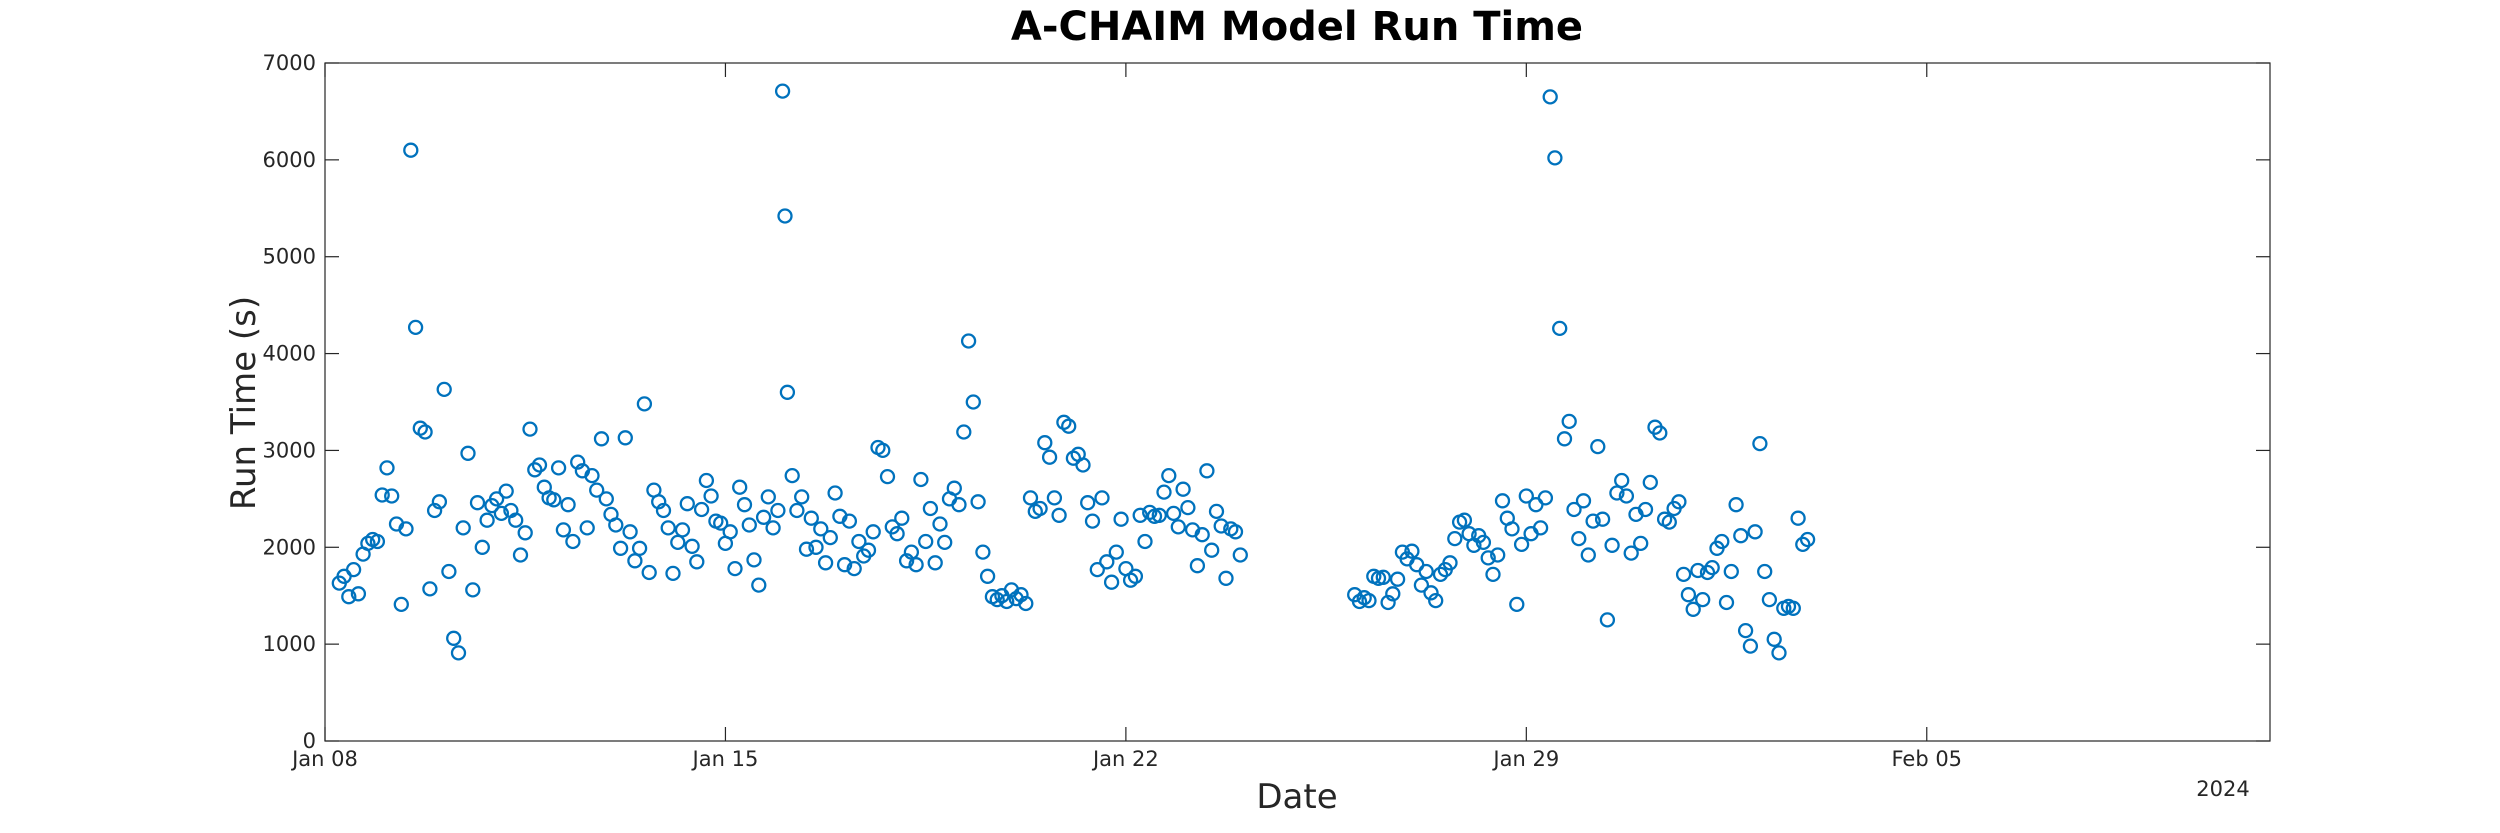 This screenshot has height=833, width=2500. Describe the element at coordinates (324, 759) in the screenshot. I see `x-tick-label: Jan 08` at that location.